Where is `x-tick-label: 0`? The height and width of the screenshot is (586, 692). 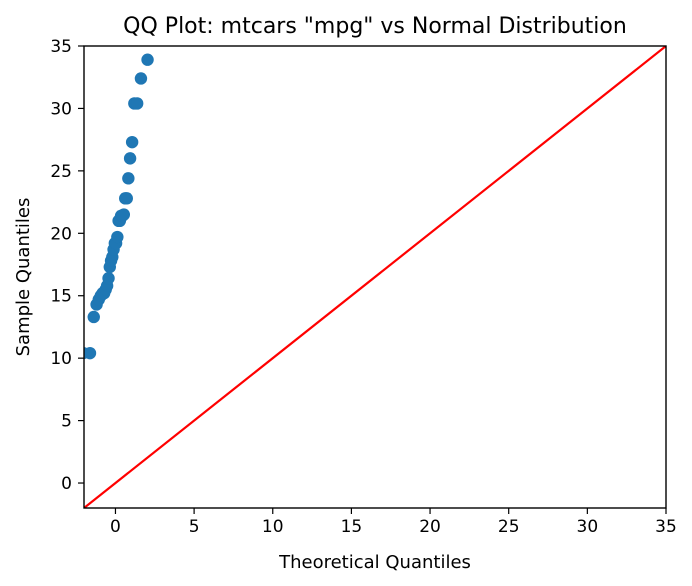
x-tick-label: 0 is located at coordinates (115, 527).